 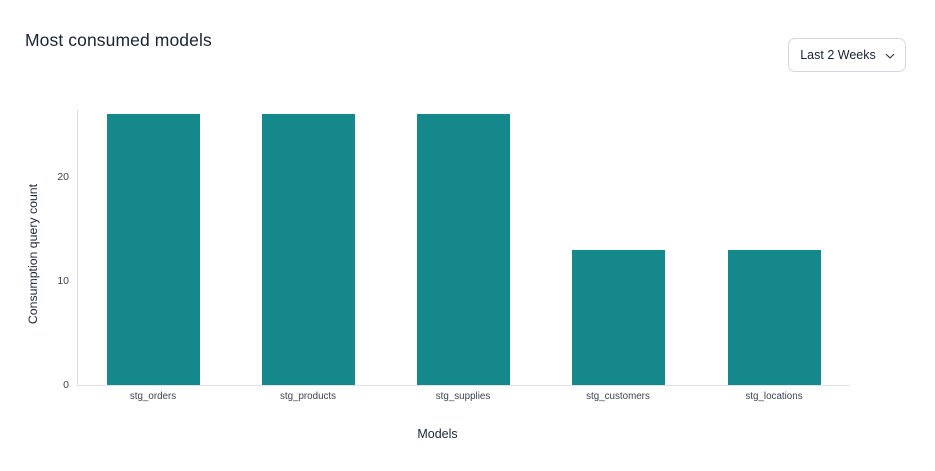 What do you see at coordinates (618, 396) in the screenshot?
I see `x-tick-label: stg_customers` at bounding box center [618, 396].